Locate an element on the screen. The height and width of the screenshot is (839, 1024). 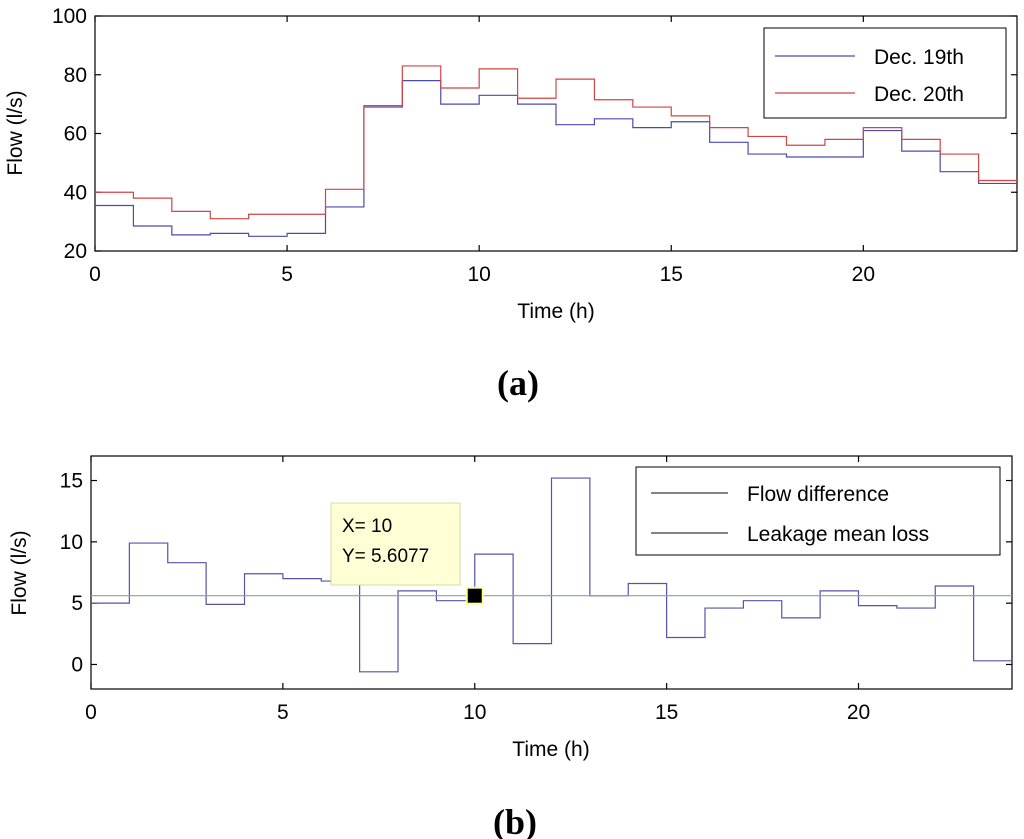
datatip-x-value: X= 10 is located at coordinates (367, 526).